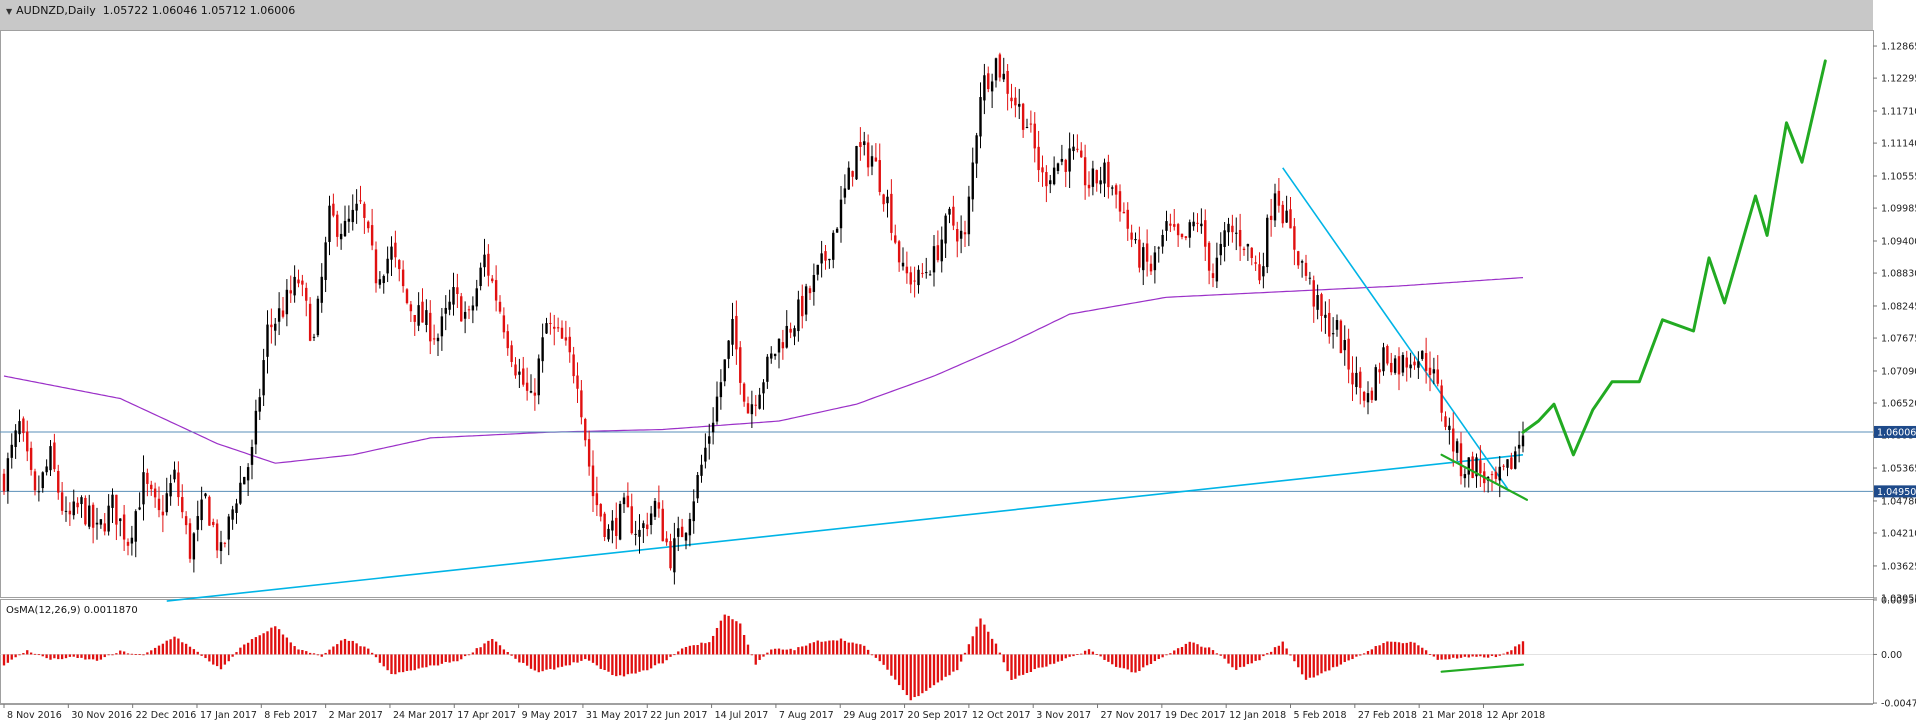 The width and height of the screenshot is (1916, 726). What do you see at coordinates (9, 11) in the screenshot?
I see `dropdown-arrow-icon: ▼` at bounding box center [9, 11].